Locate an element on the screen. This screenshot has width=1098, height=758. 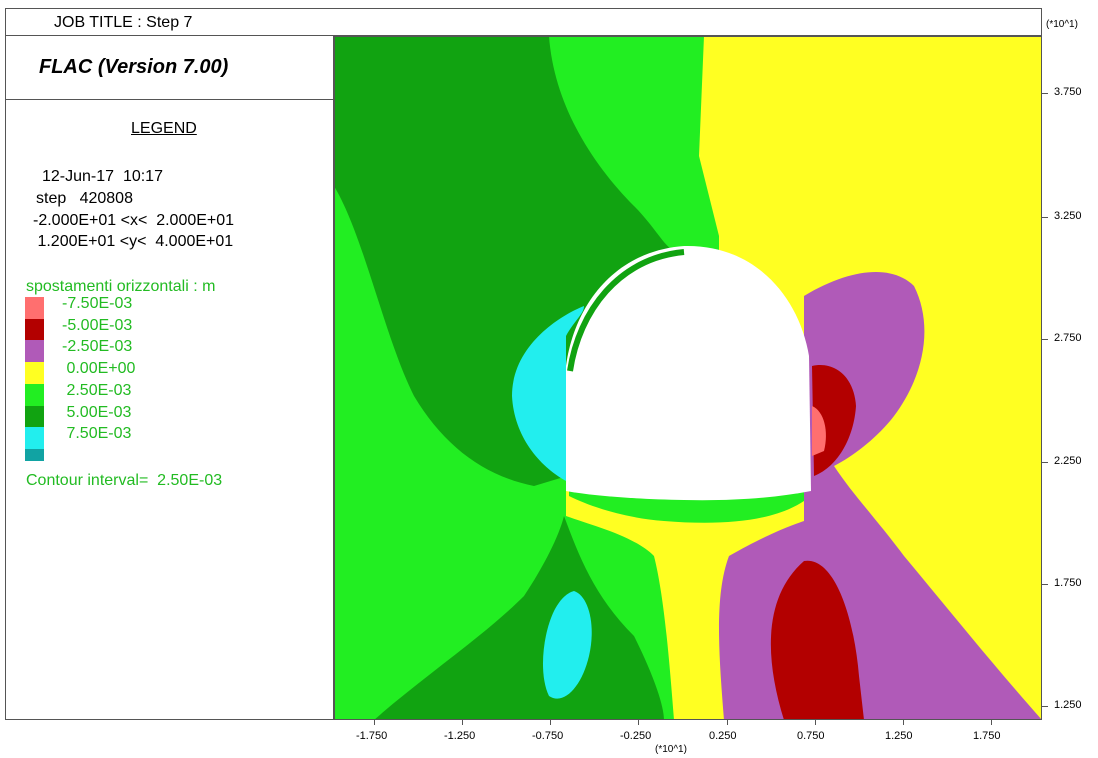
y-tick-label: 3.750 is located at coordinates (1068, 92).